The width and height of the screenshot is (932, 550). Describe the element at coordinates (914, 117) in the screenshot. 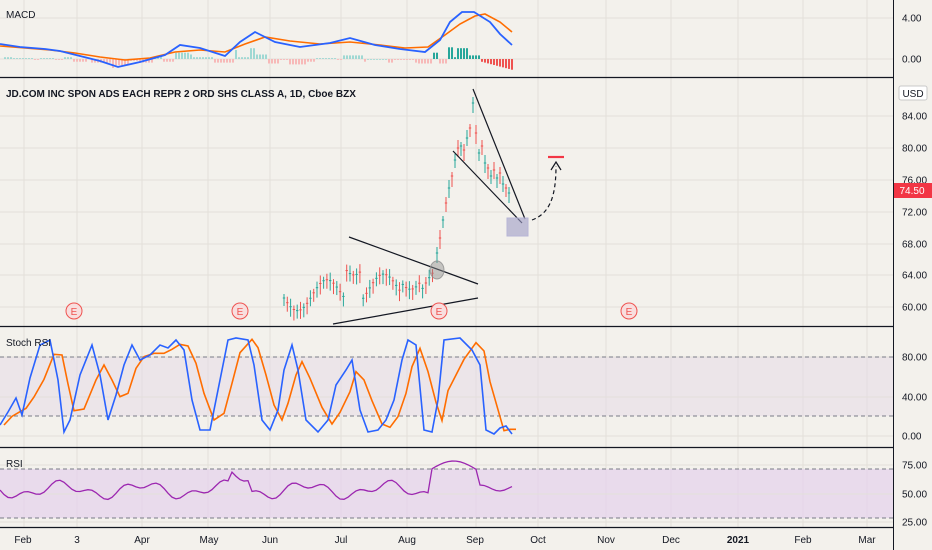

I see `y-tick-label: 84.00` at that location.